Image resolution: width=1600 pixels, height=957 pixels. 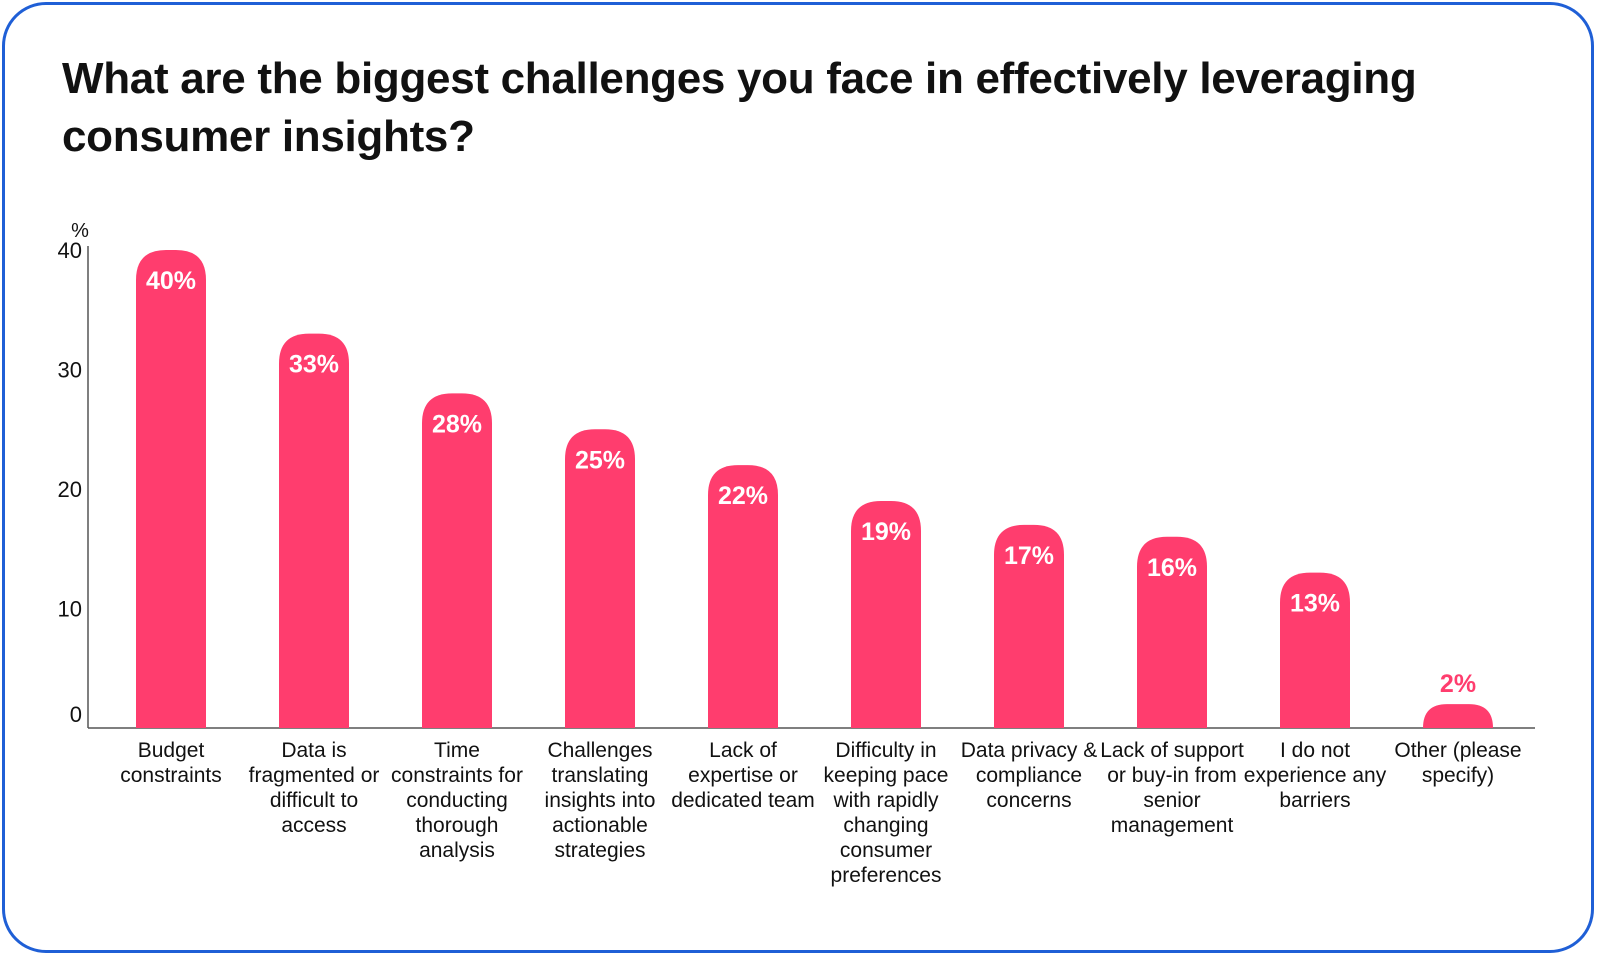 What do you see at coordinates (171, 281) in the screenshot?
I see `bar-value-label: 40%` at bounding box center [171, 281].